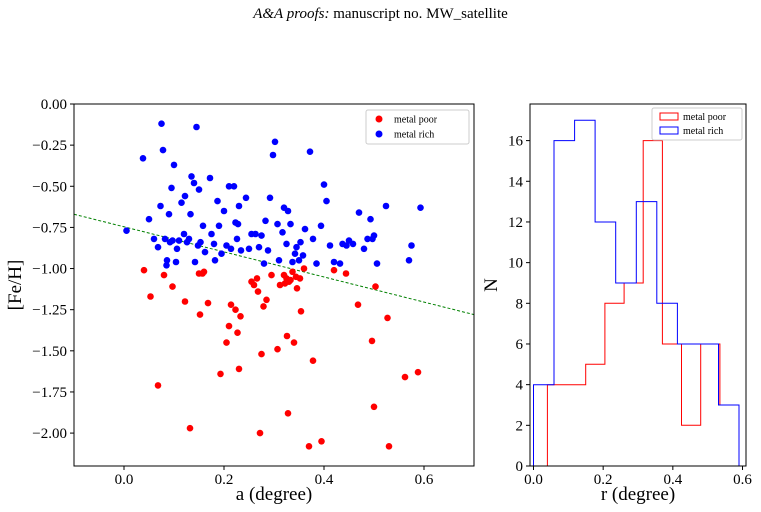 This screenshot has width=761, height=512. Describe the element at coordinates (49, 393) in the screenshot. I see `scatter-y-tick-label: −1.75` at that location.